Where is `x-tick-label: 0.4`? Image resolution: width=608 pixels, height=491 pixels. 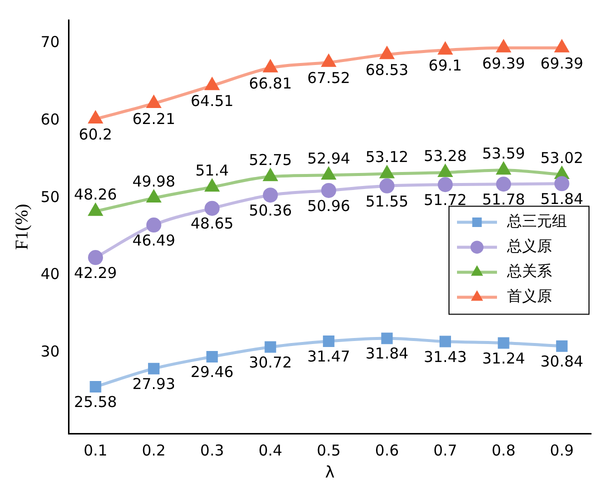 x-tick-label: 0.4 is located at coordinates (270, 451).